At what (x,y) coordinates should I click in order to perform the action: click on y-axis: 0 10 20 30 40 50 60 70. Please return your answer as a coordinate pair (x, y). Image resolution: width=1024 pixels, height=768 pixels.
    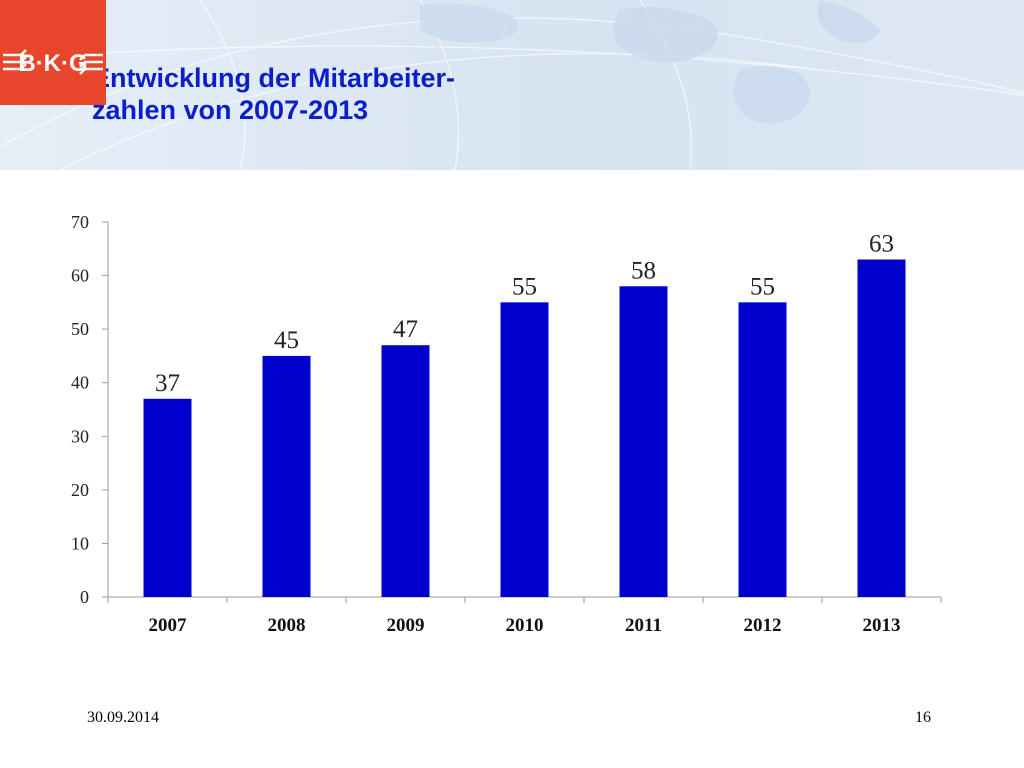
    Looking at the image, I should click on (90, 409).